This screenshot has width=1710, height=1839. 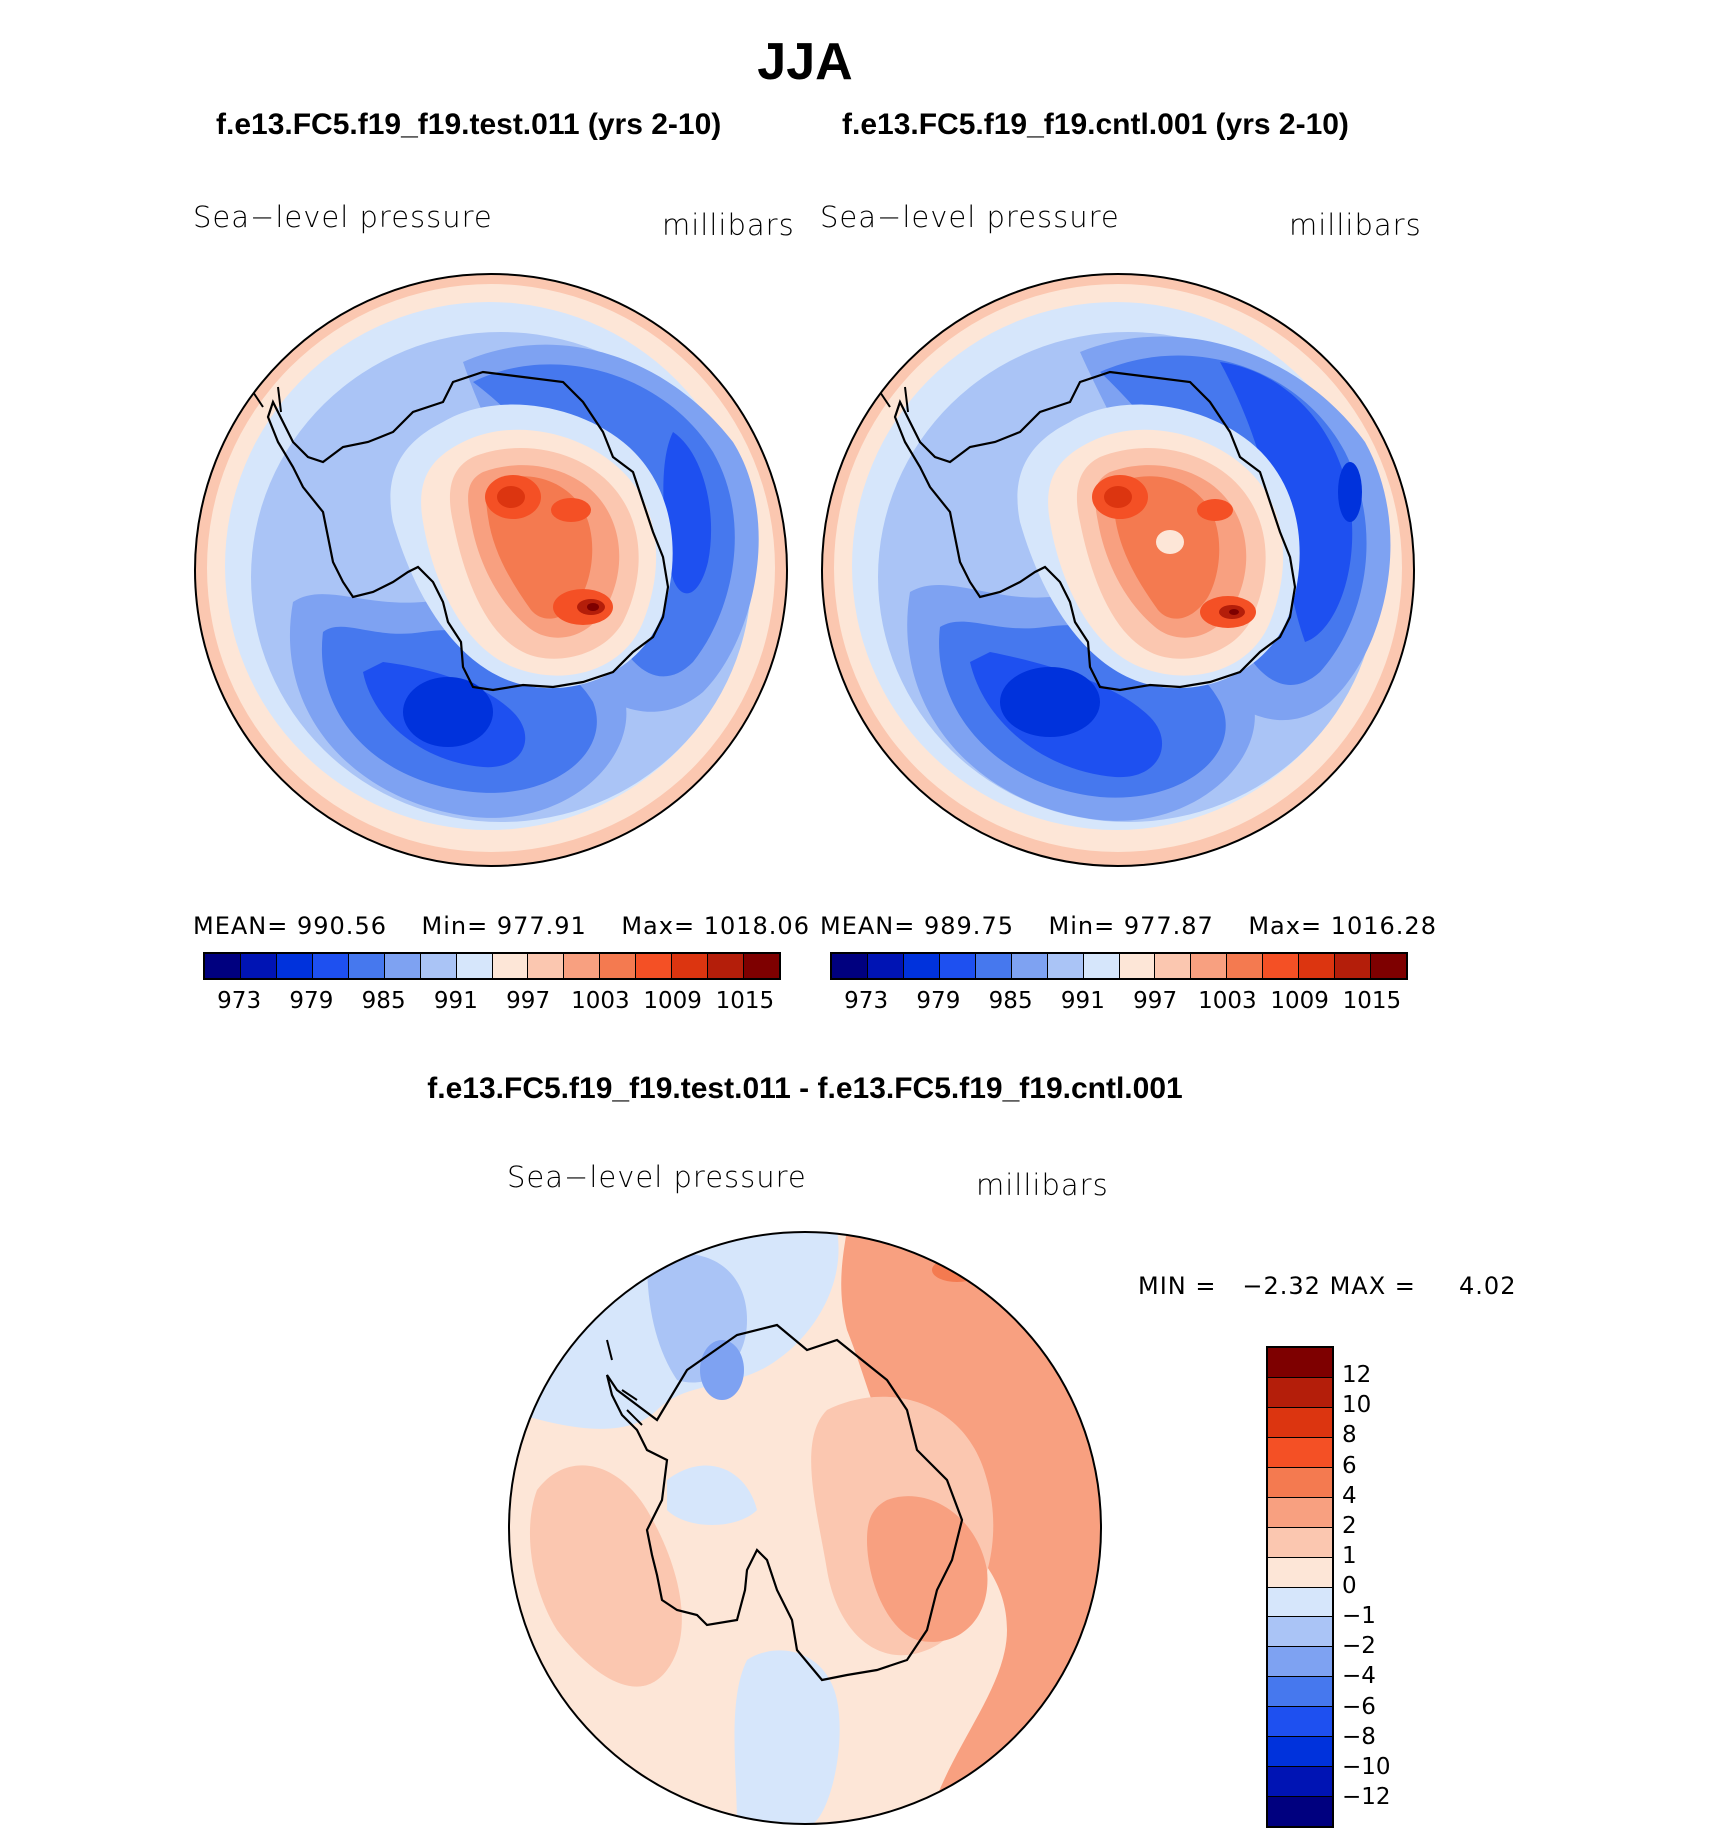 What do you see at coordinates (805, 1528) in the screenshot?
I see `diff-slp-map` at bounding box center [805, 1528].